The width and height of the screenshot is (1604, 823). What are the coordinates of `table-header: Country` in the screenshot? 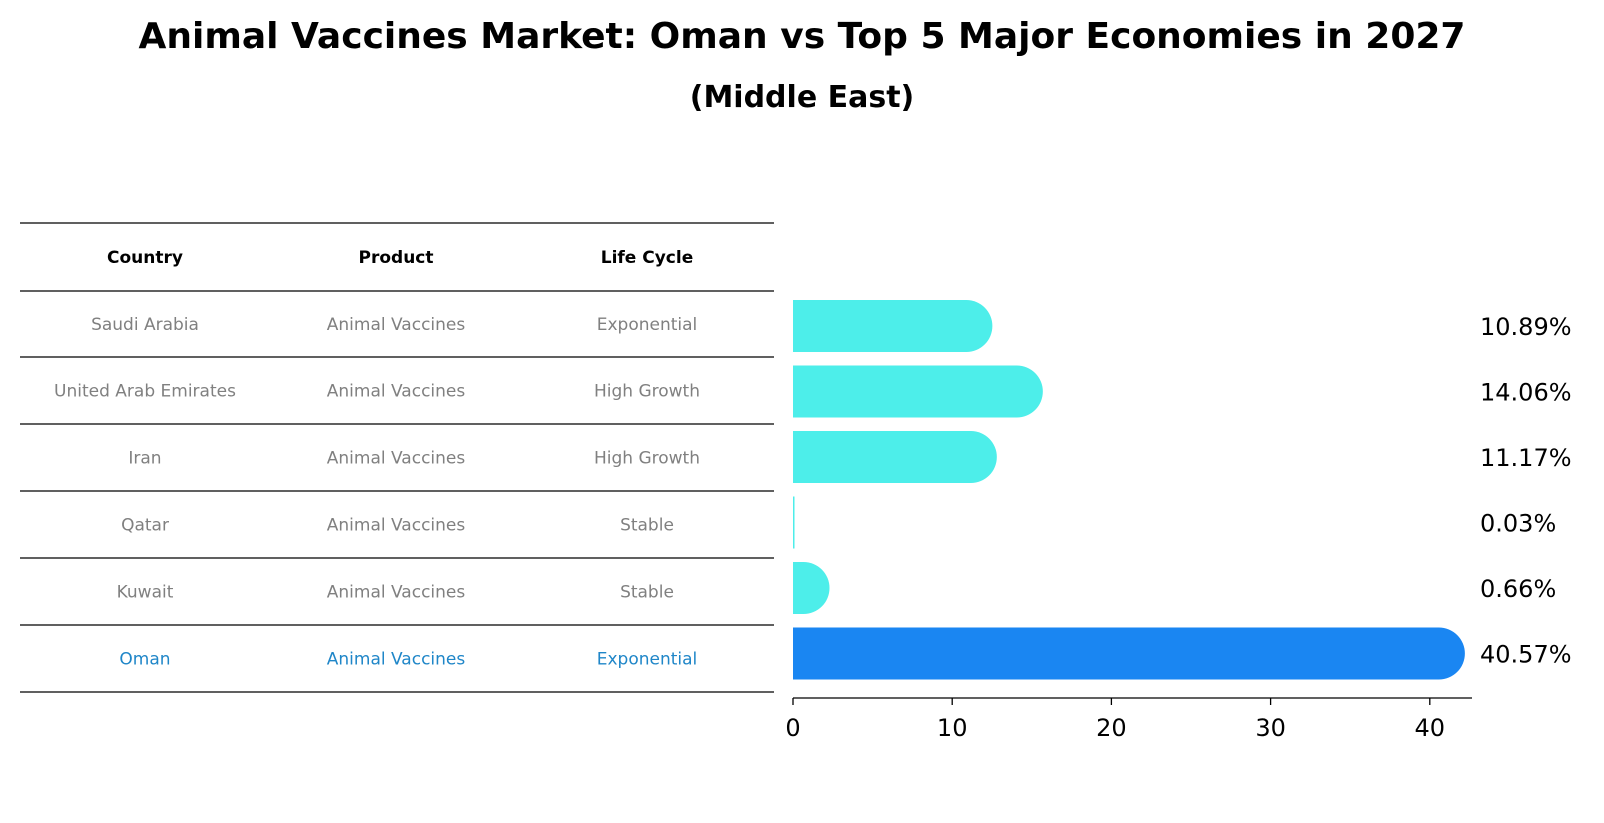 It's located at (145, 258).